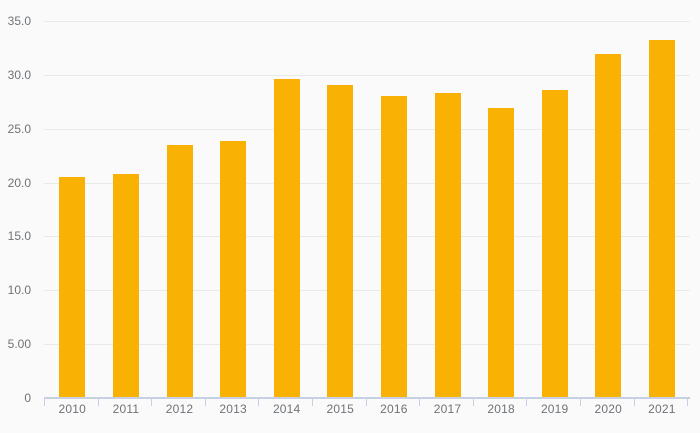  Describe the element at coordinates (27, 398) in the screenshot. I see `y-axis-label-0: 0` at that location.